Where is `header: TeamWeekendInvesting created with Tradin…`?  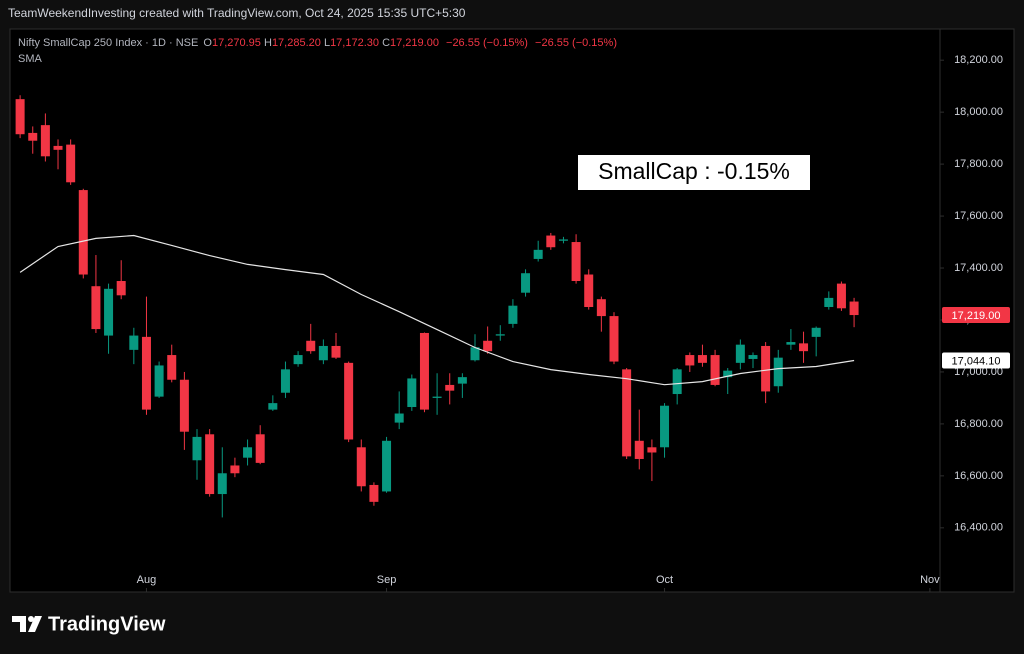
header: TeamWeekendInvesting created with Tradin… is located at coordinates (237, 13).